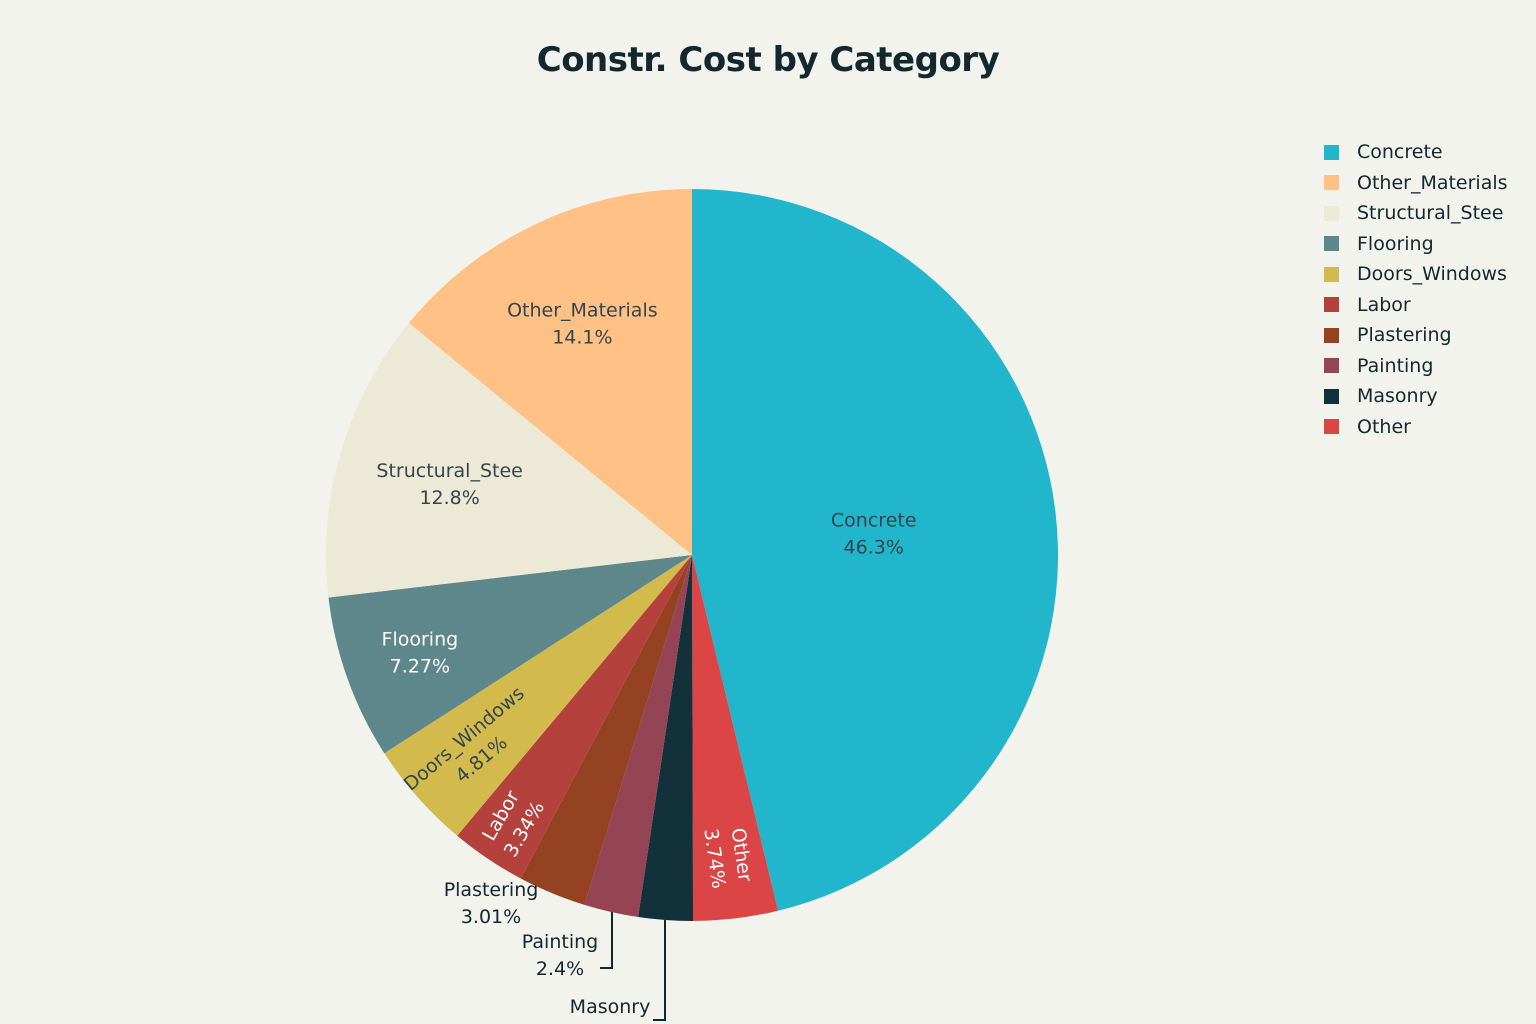 The width and height of the screenshot is (1536, 1024). What do you see at coordinates (1397, 396) in the screenshot?
I see `legend-label: Masonry` at bounding box center [1397, 396].